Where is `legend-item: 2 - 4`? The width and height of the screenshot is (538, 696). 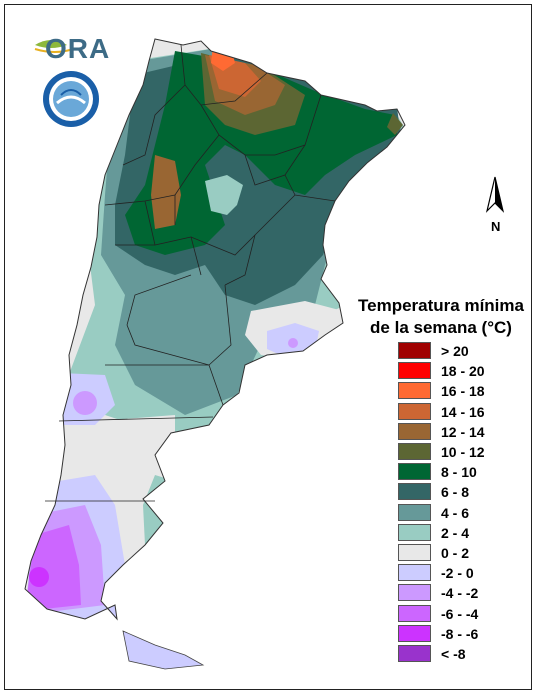
legend-item: 2 - 4 is located at coordinates (468, 533).